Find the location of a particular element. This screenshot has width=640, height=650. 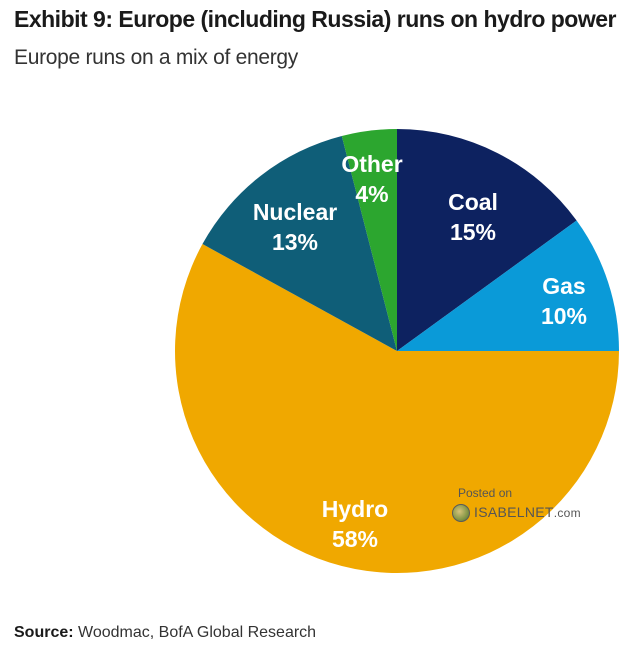

slice-value-gas: 10% is located at coordinates (564, 316).